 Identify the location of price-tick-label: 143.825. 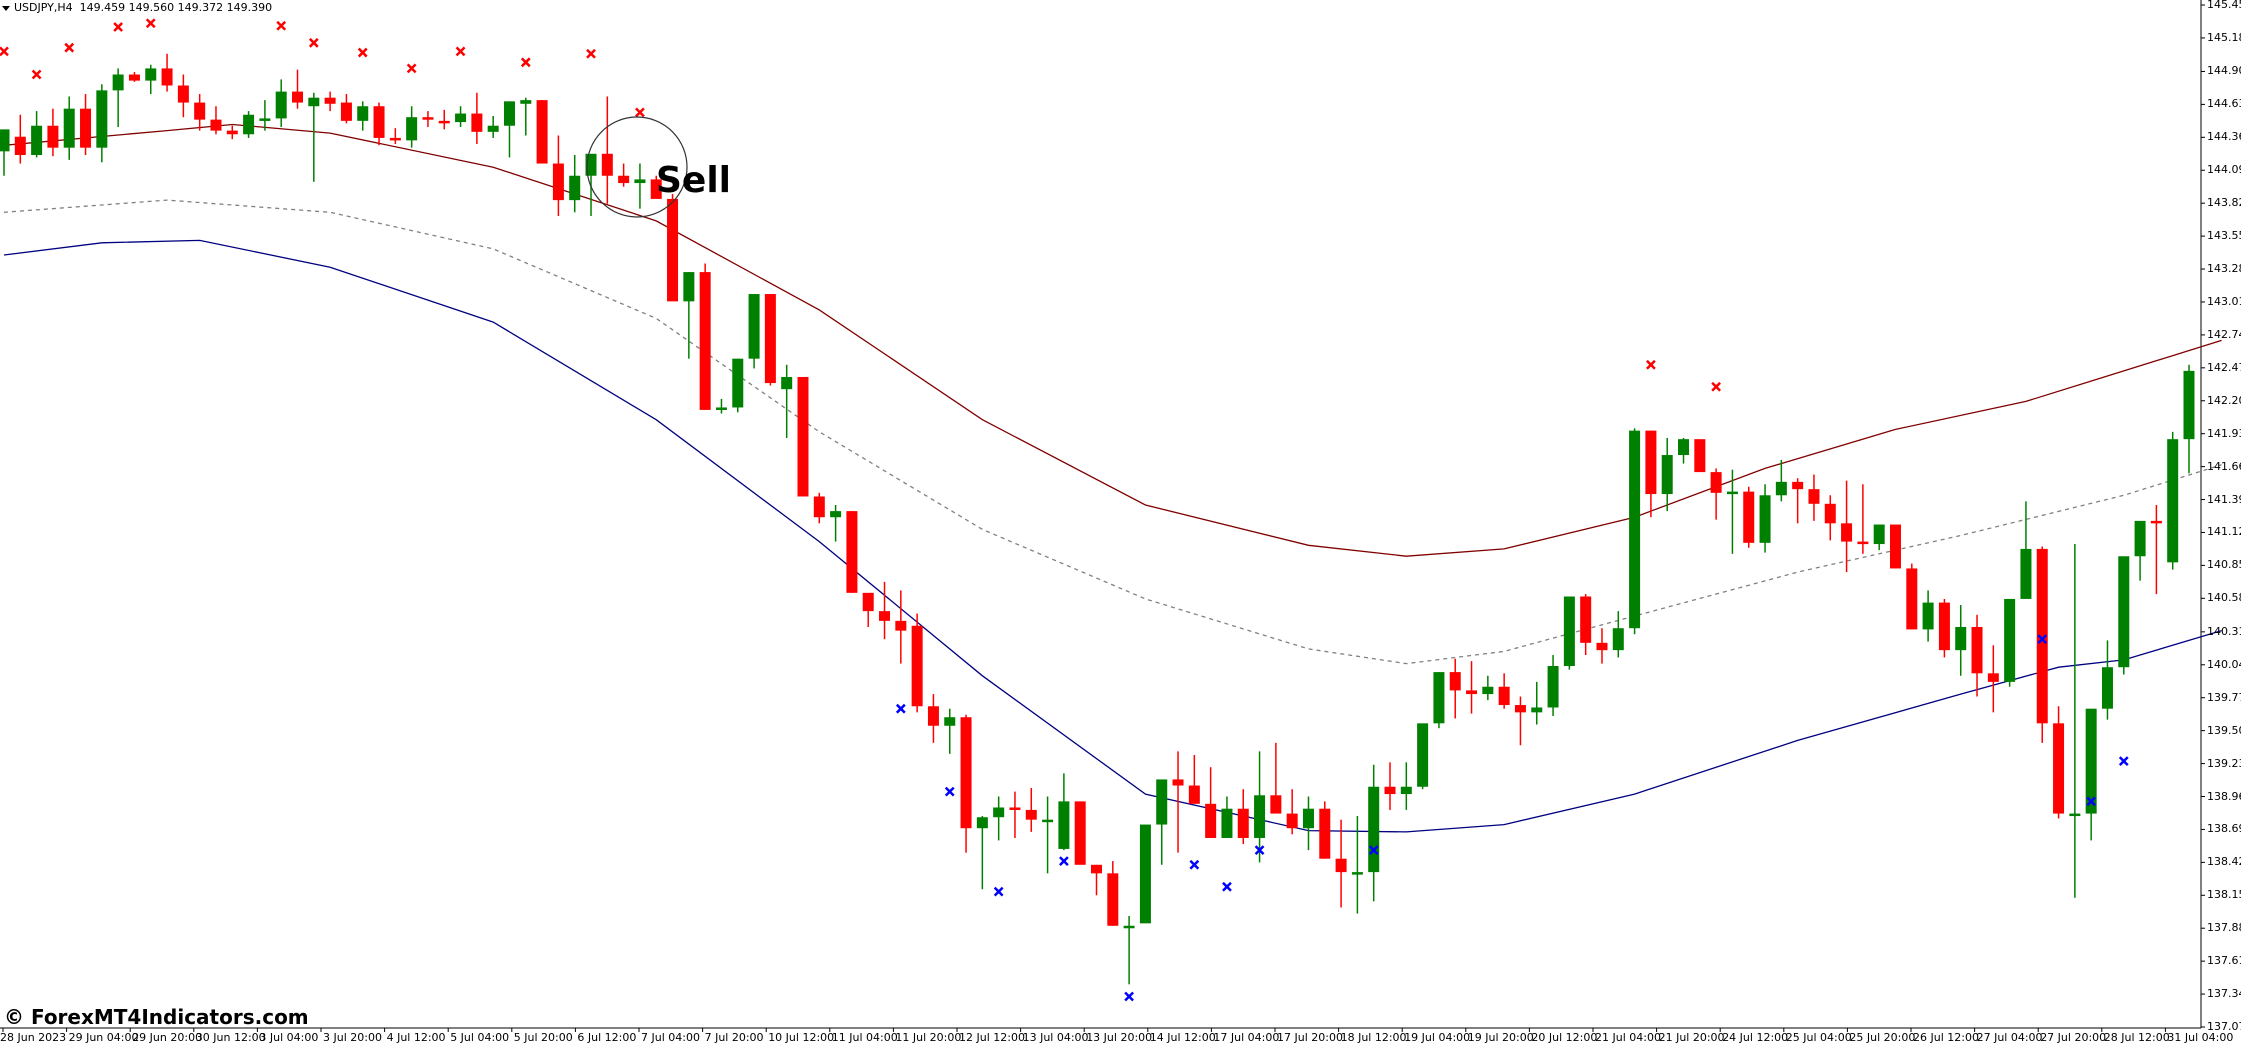
(2224, 203).